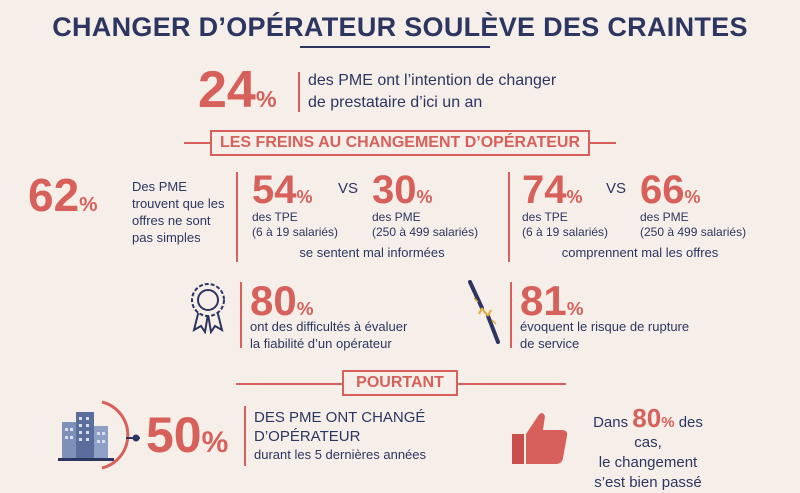  I want to click on freins-label: LES FREINS AU CHANGEMENT D’OPÉRATEUR, so click(400, 143).